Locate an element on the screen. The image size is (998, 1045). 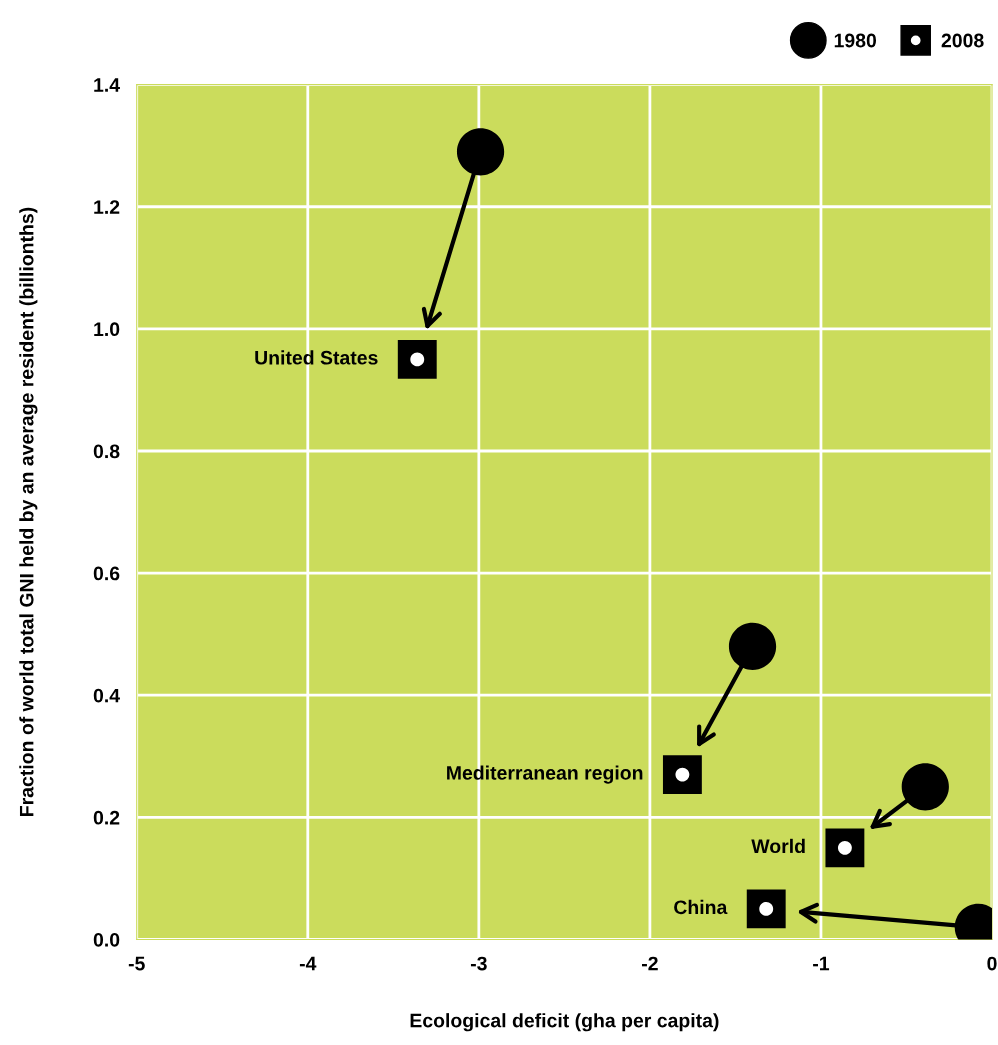
y-tick-label: 0.0 is located at coordinates (106, 939).